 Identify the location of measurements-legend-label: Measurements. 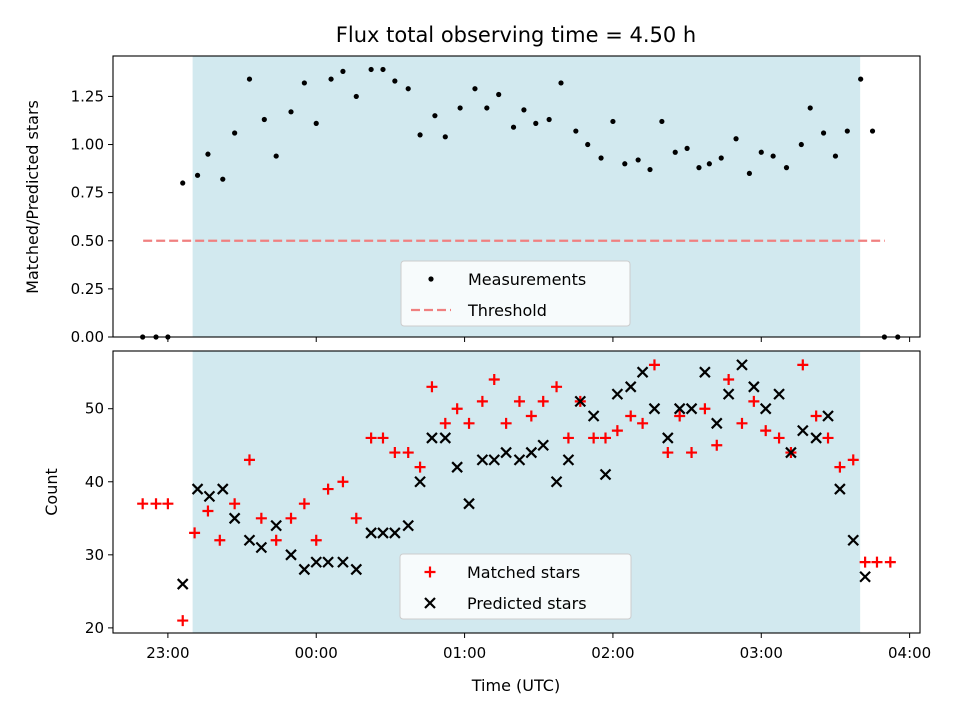
(527, 279).